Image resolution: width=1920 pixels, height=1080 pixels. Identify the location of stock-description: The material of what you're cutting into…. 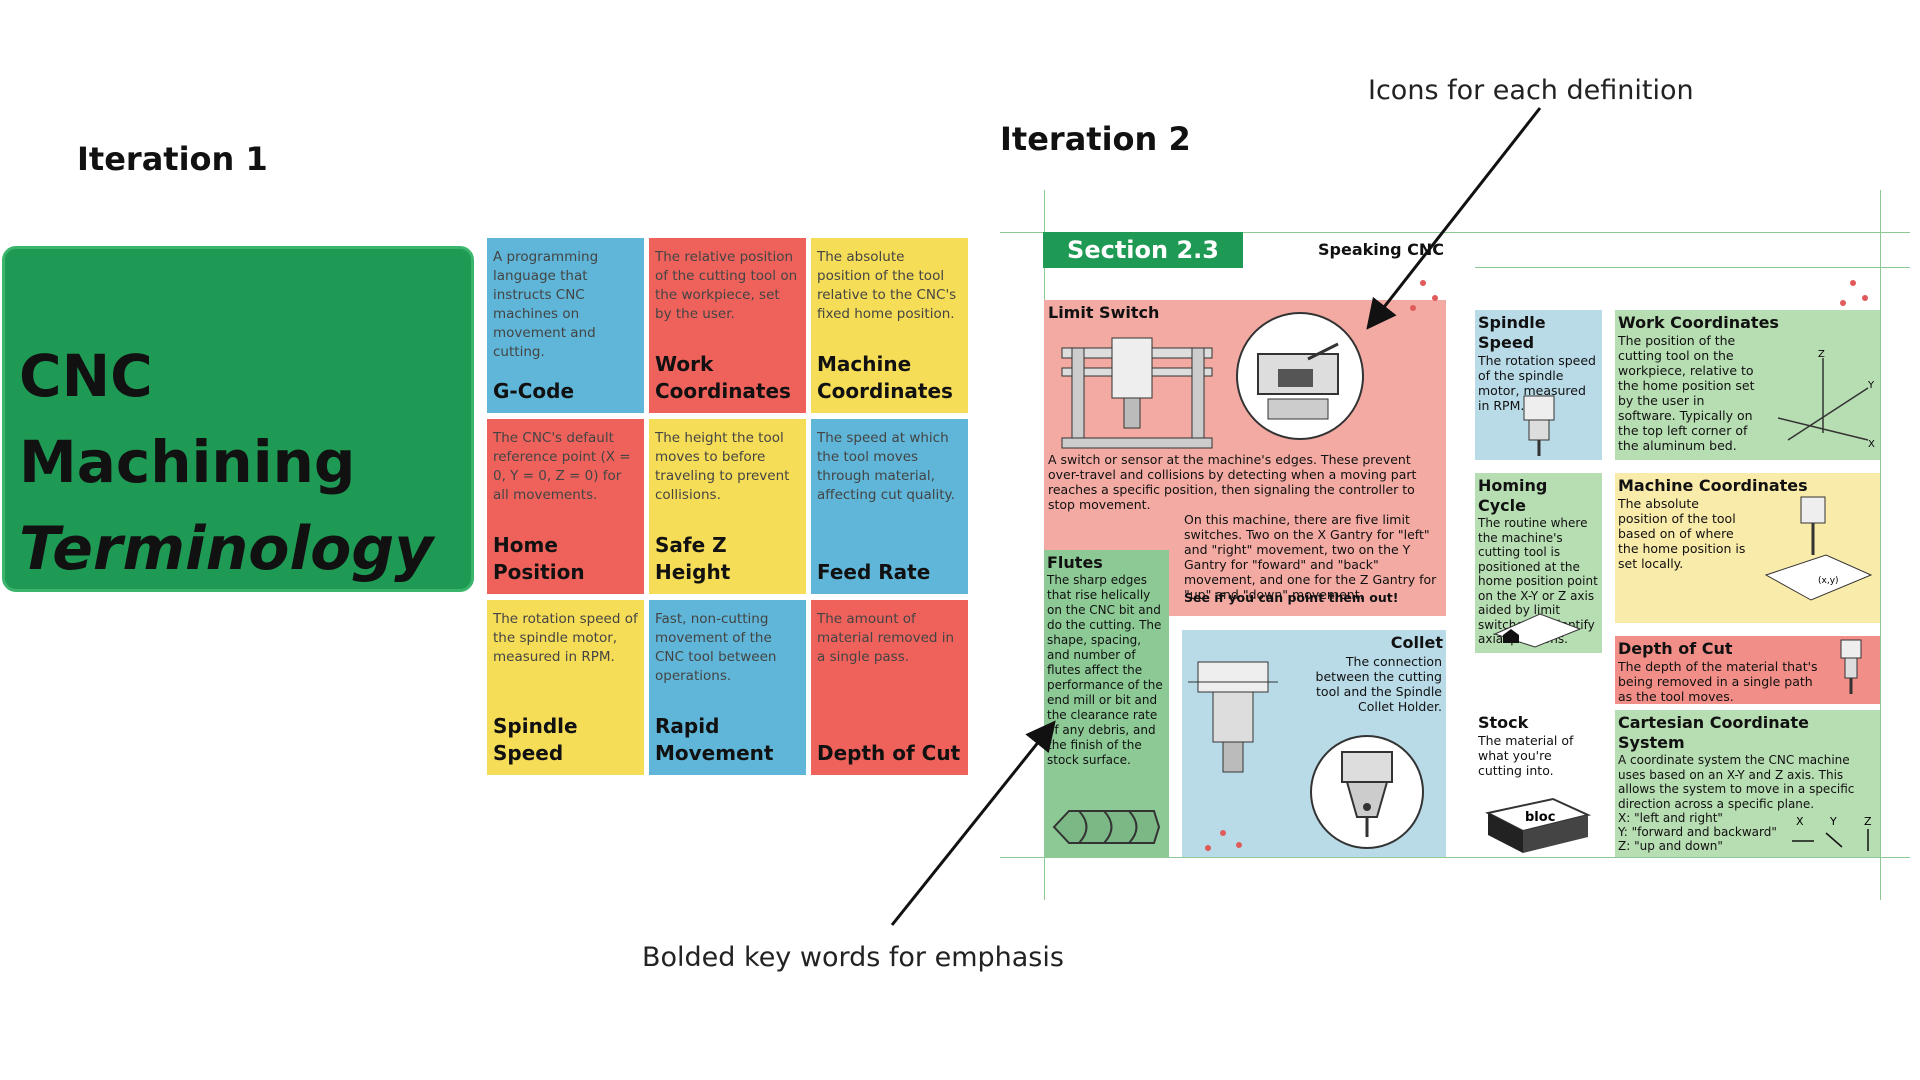
(1526, 755).